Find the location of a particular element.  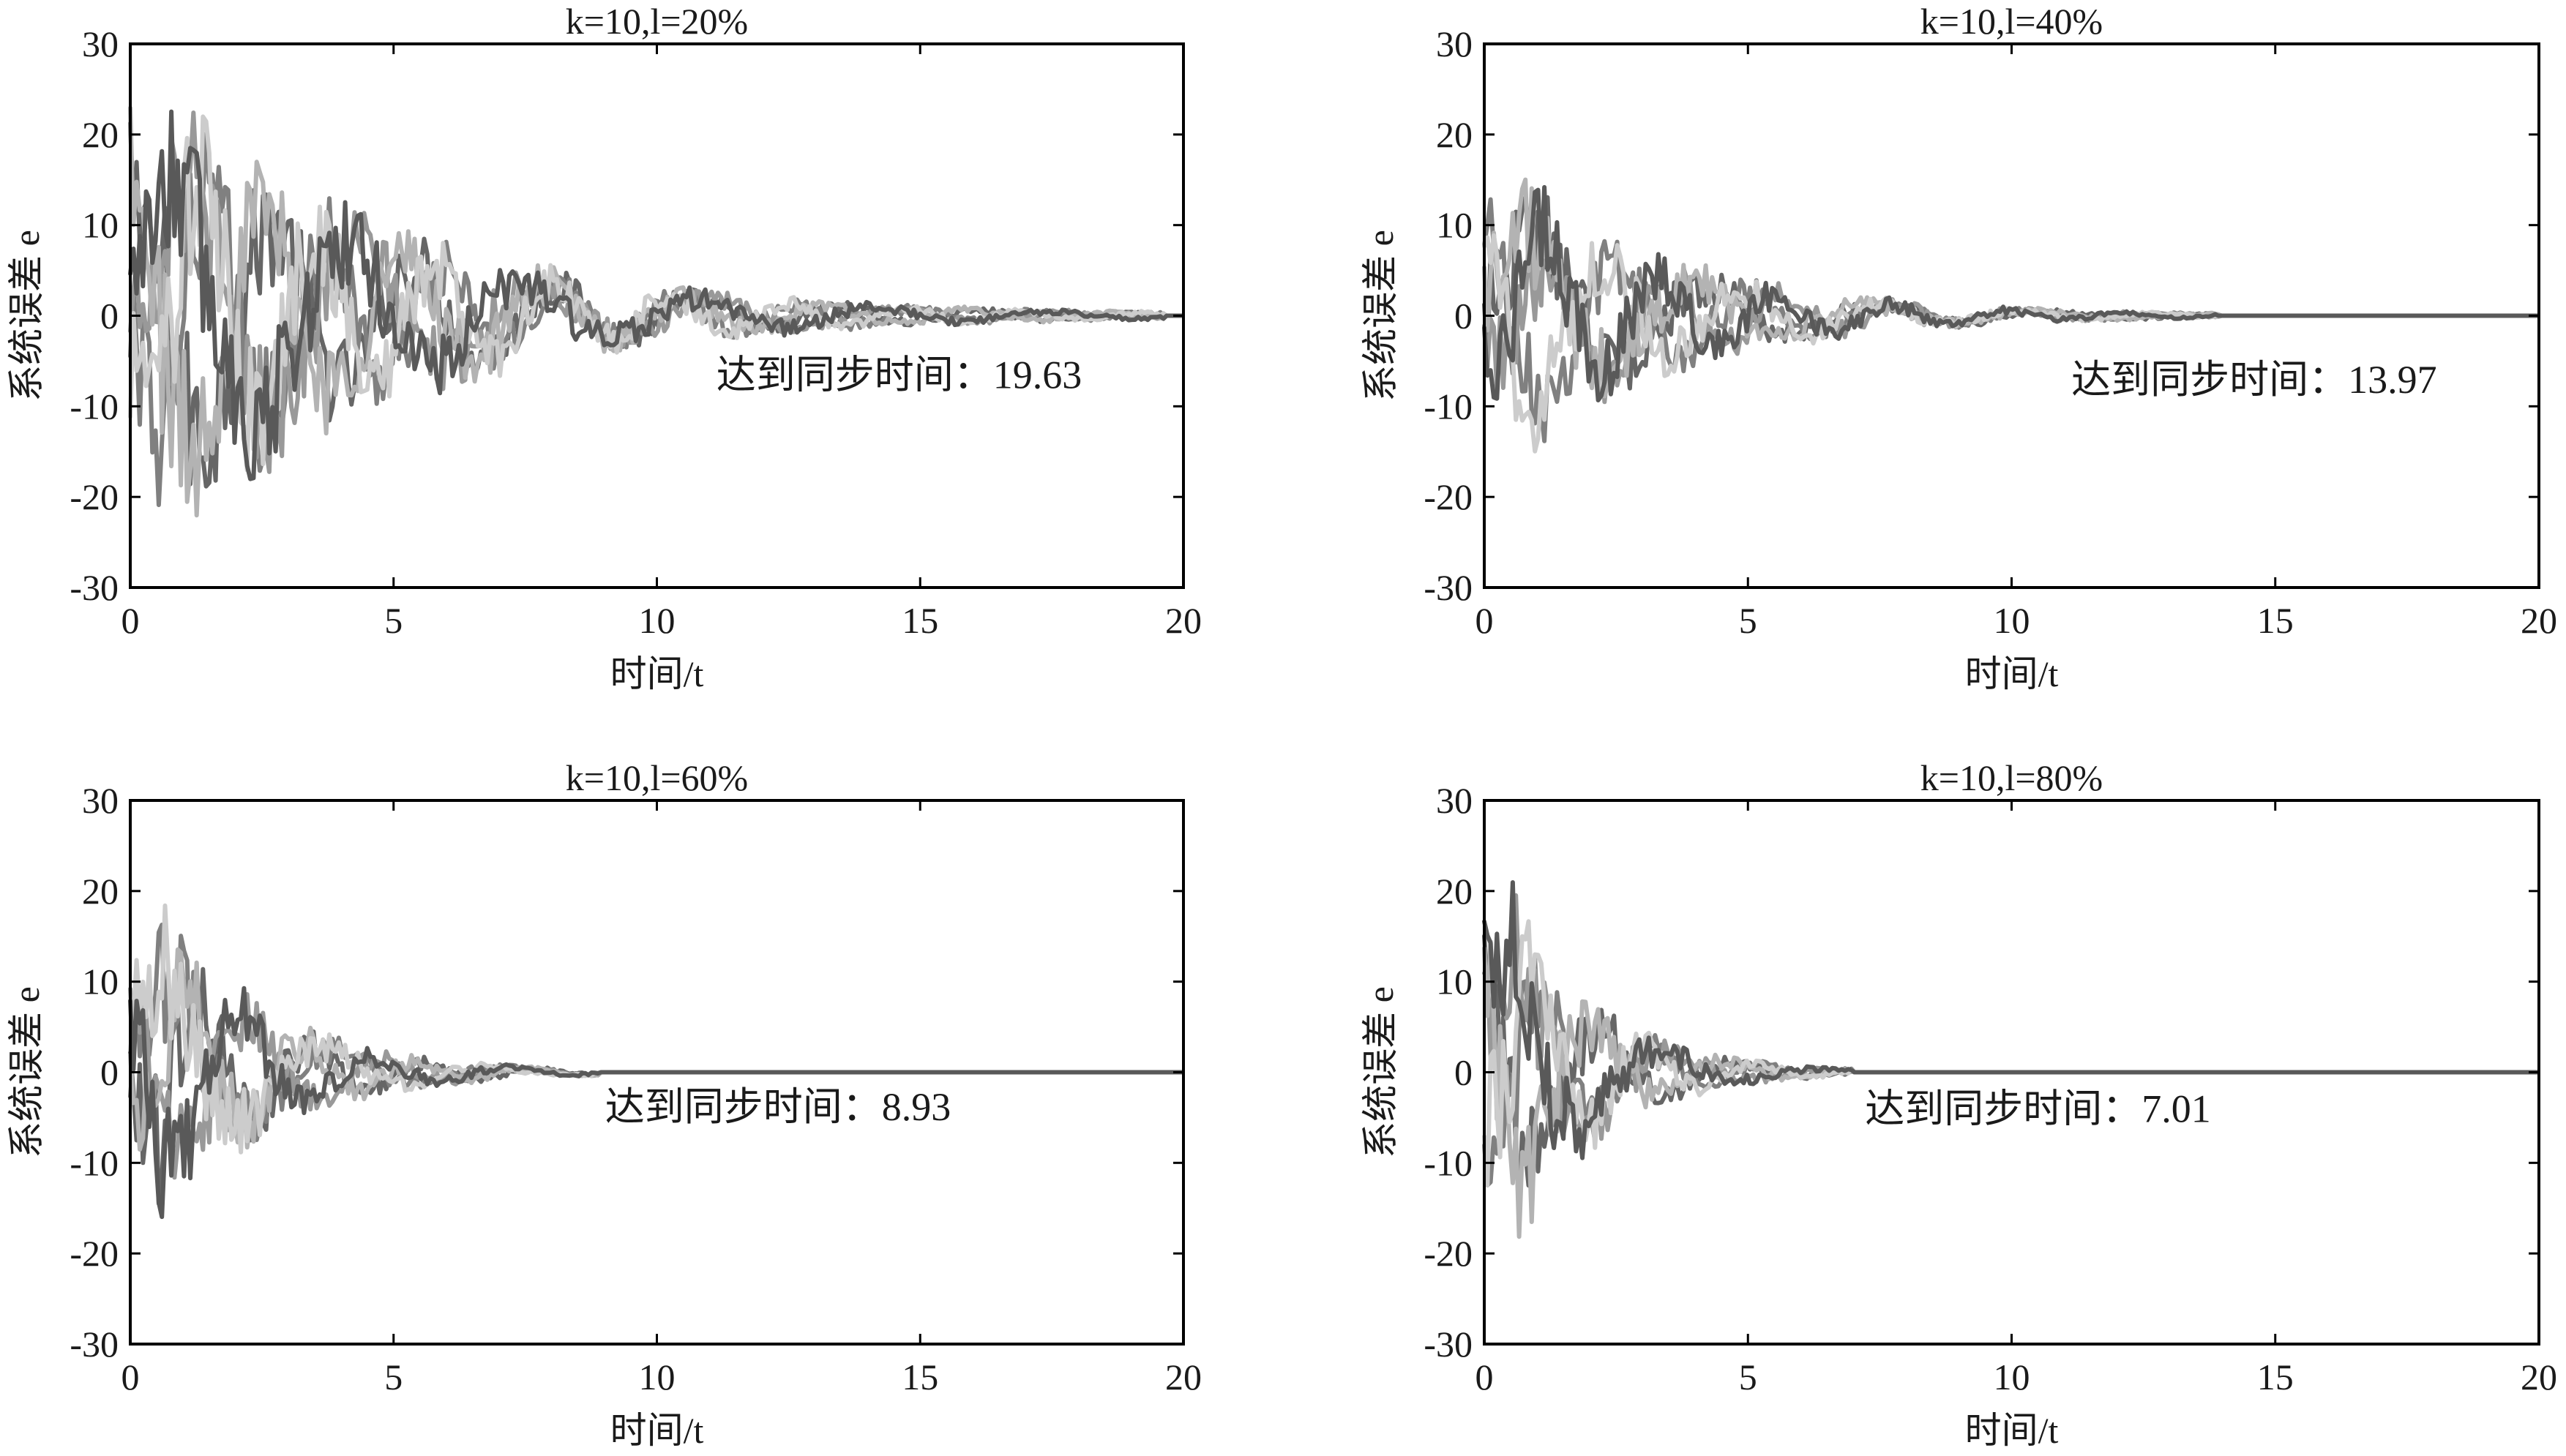

chart-title: k=10,l=80% is located at coordinates (2011, 777).